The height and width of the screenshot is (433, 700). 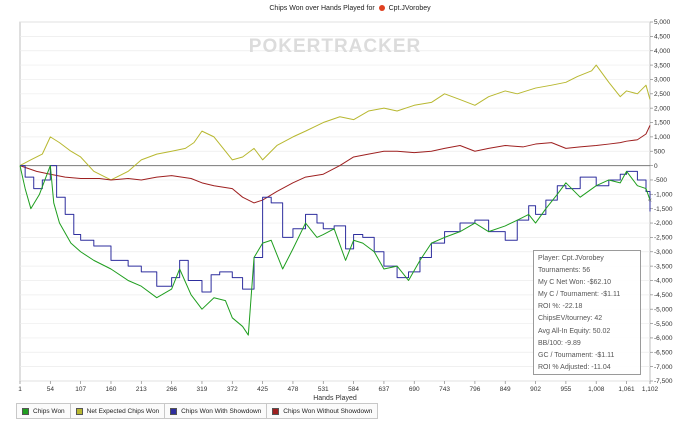 What do you see at coordinates (576, 355) in the screenshot?
I see `stat-line: GC / Tournament: -$1.11` at bounding box center [576, 355].